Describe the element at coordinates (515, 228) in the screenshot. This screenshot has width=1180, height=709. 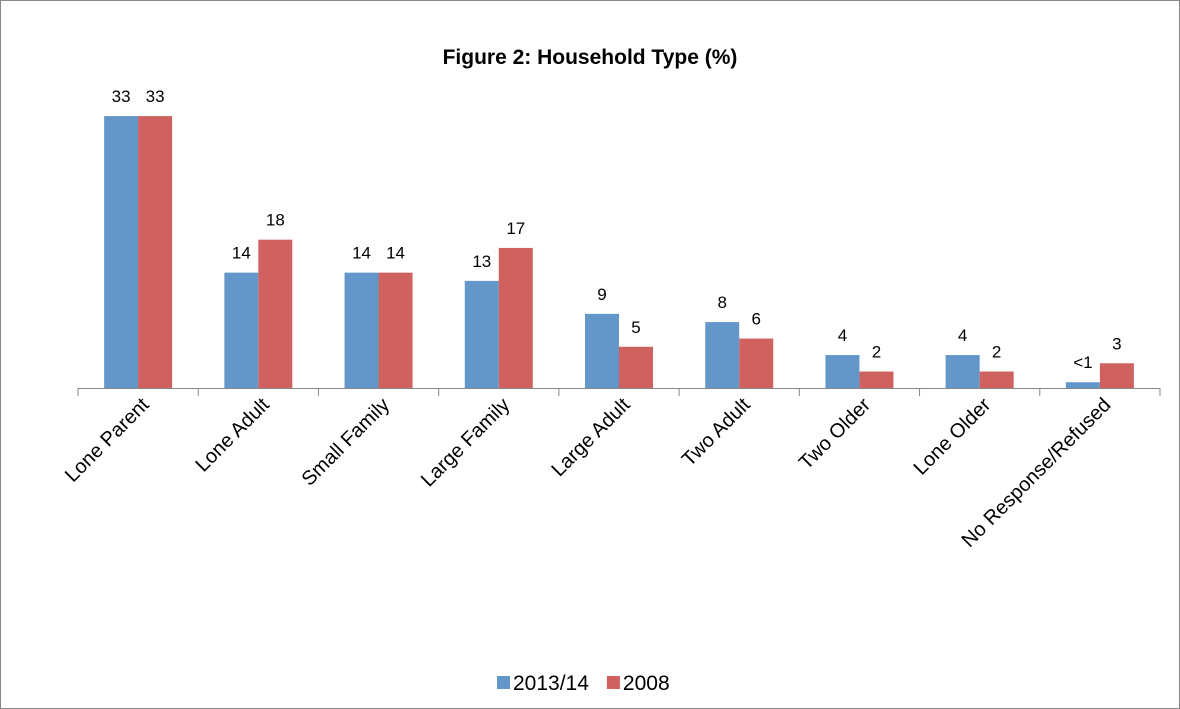
I see `data-label: 17` at that location.